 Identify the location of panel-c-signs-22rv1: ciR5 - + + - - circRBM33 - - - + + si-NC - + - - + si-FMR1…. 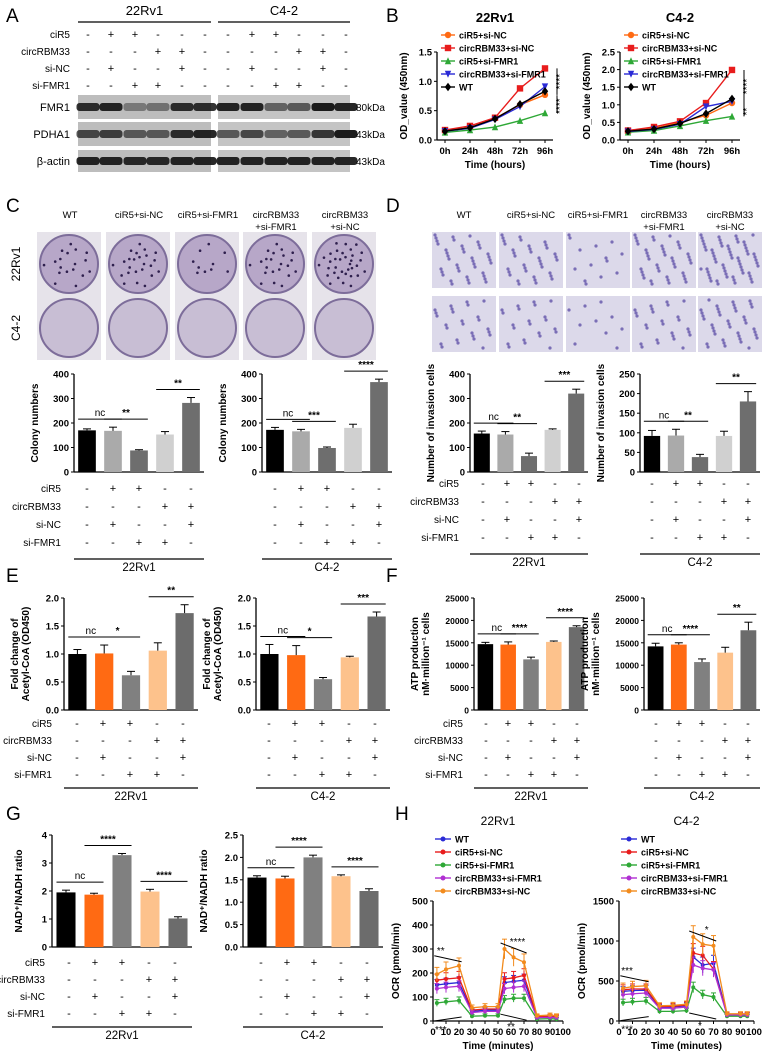
(108, 528).